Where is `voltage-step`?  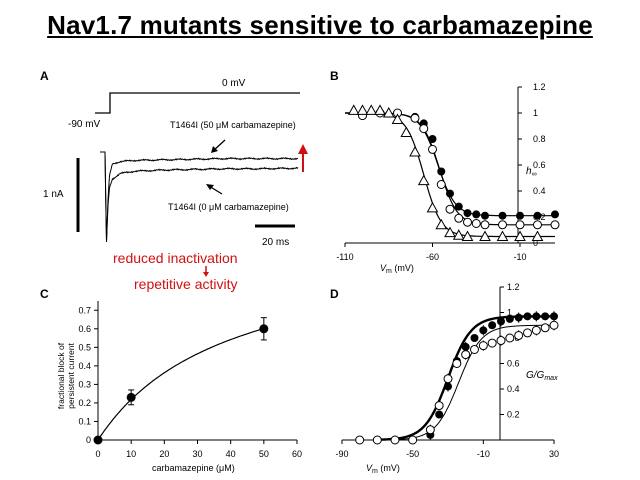
voltage-step is located at coordinates (197, 103).